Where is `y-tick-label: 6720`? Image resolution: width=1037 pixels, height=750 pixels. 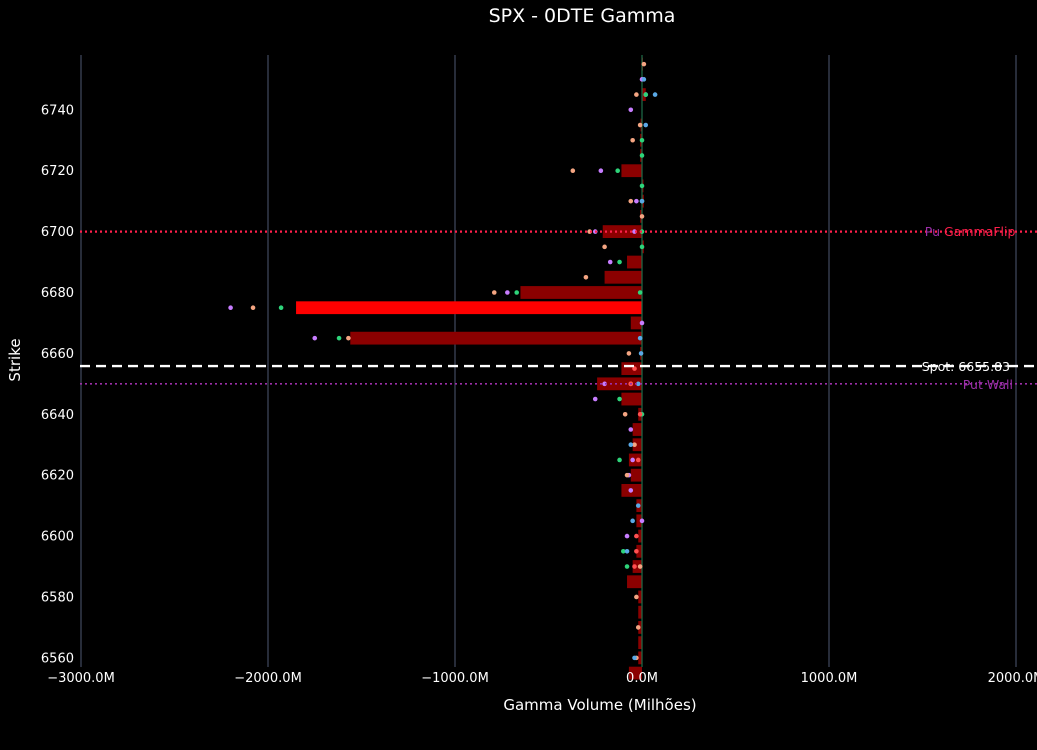
y-tick-label: 6720 is located at coordinates (57, 171).